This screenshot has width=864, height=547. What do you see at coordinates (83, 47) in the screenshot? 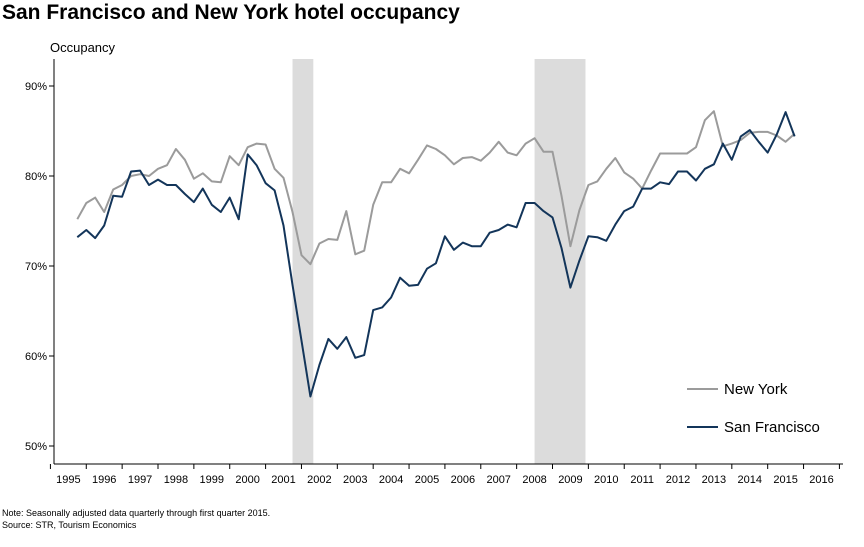
I see `y-axis-label: Occupancy` at bounding box center [83, 47].